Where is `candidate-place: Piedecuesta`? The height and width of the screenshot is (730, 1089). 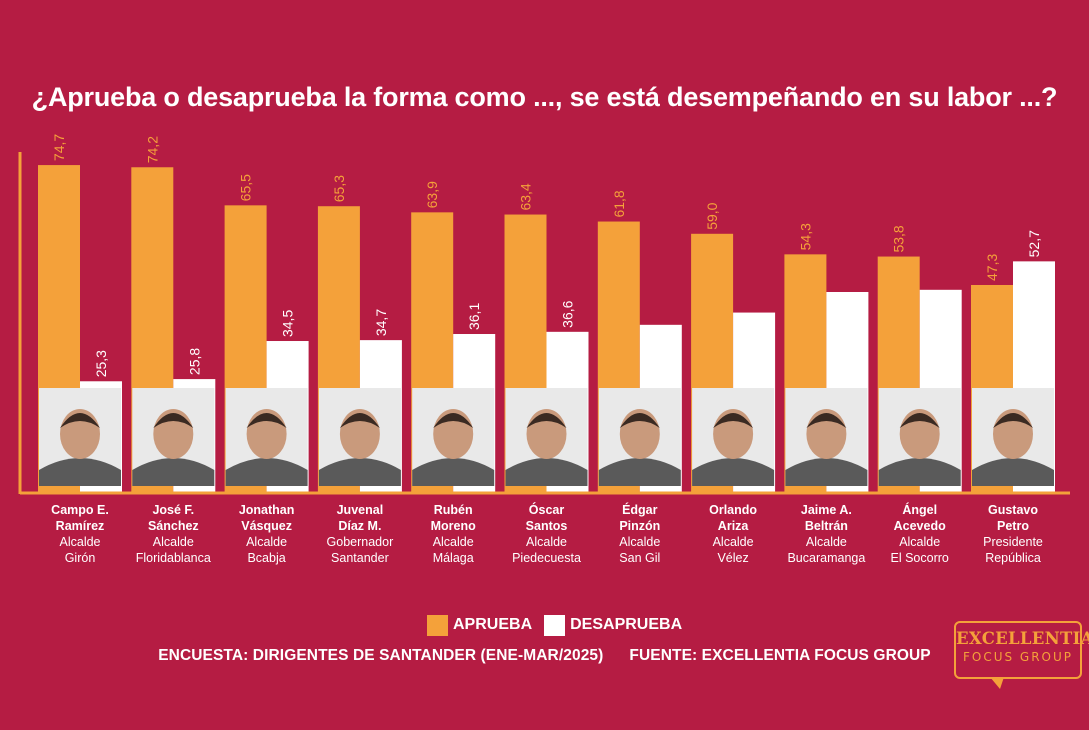 candidate-place: Piedecuesta is located at coordinates (546, 558).